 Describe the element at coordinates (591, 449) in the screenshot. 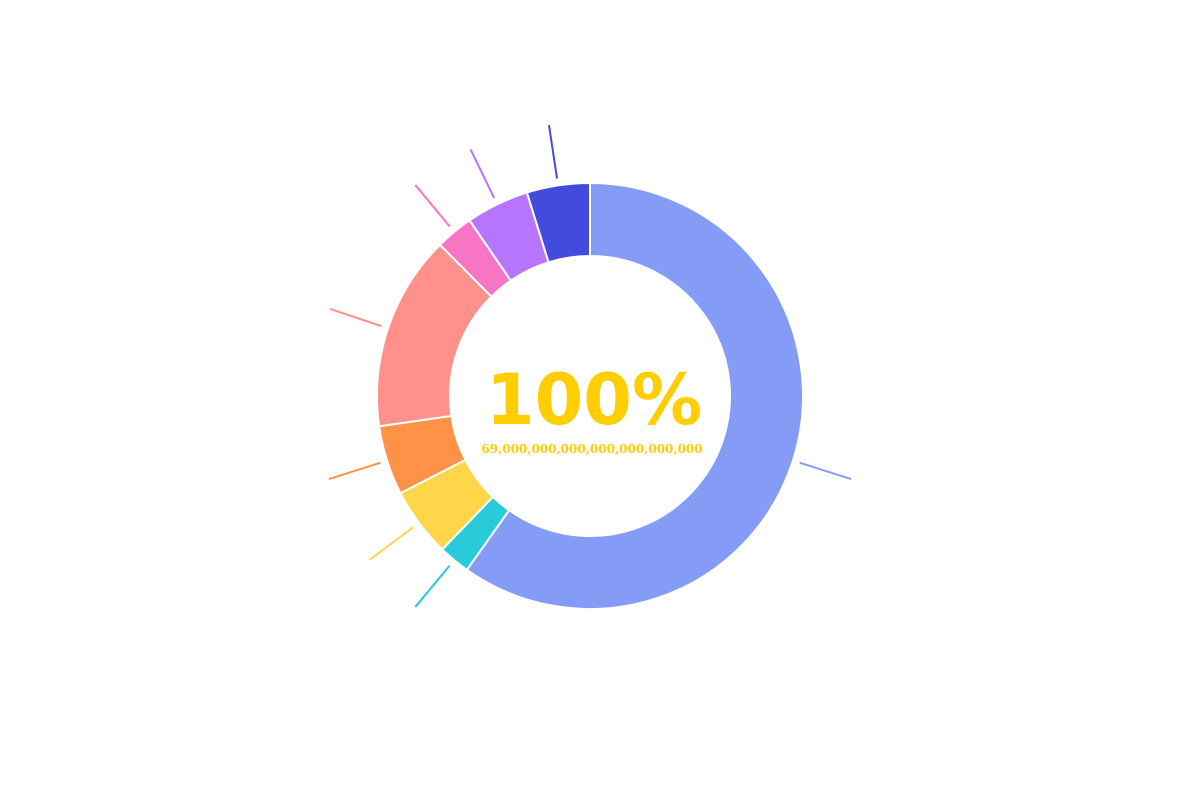

I see `center-total-label: 69,000,000,000,000,000,000,000` at that location.